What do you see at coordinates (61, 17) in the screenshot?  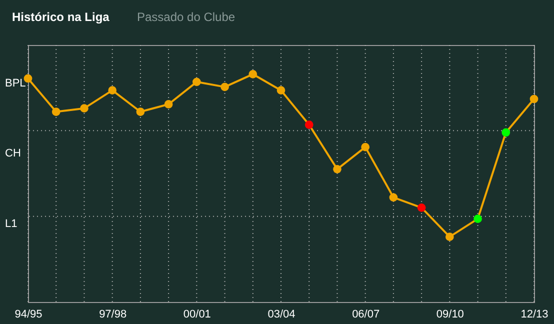 I see `text: Histórico na Liga` at bounding box center [61, 17].